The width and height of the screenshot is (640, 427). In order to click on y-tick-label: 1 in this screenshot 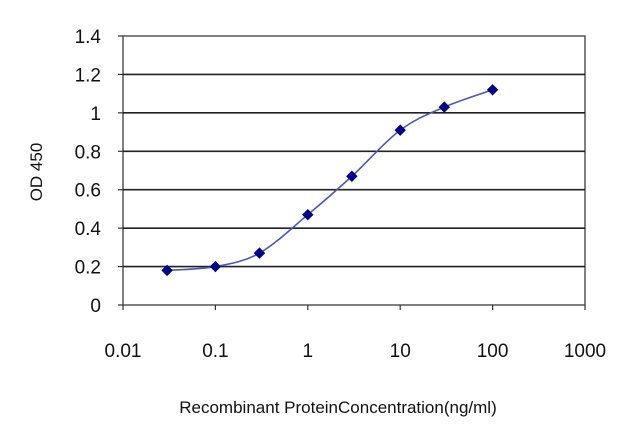, I will do `click(95, 114)`.